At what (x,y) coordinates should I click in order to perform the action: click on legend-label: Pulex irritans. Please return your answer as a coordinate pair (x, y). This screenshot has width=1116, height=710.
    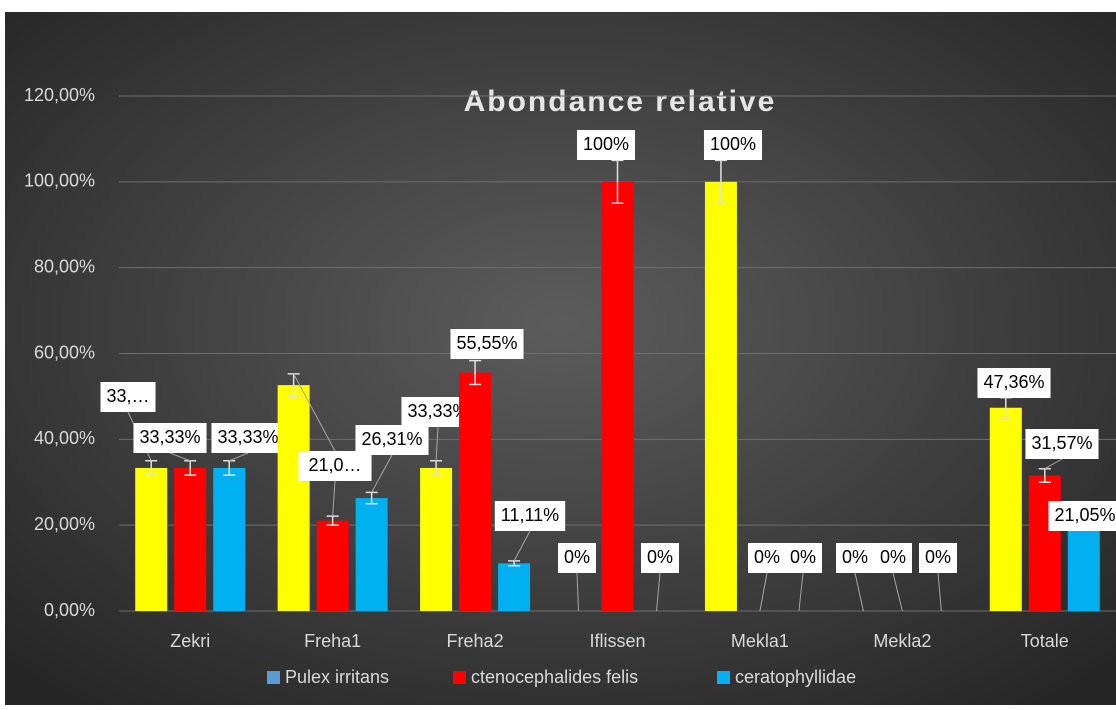
    Looking at the image, I should click on (337, 677).